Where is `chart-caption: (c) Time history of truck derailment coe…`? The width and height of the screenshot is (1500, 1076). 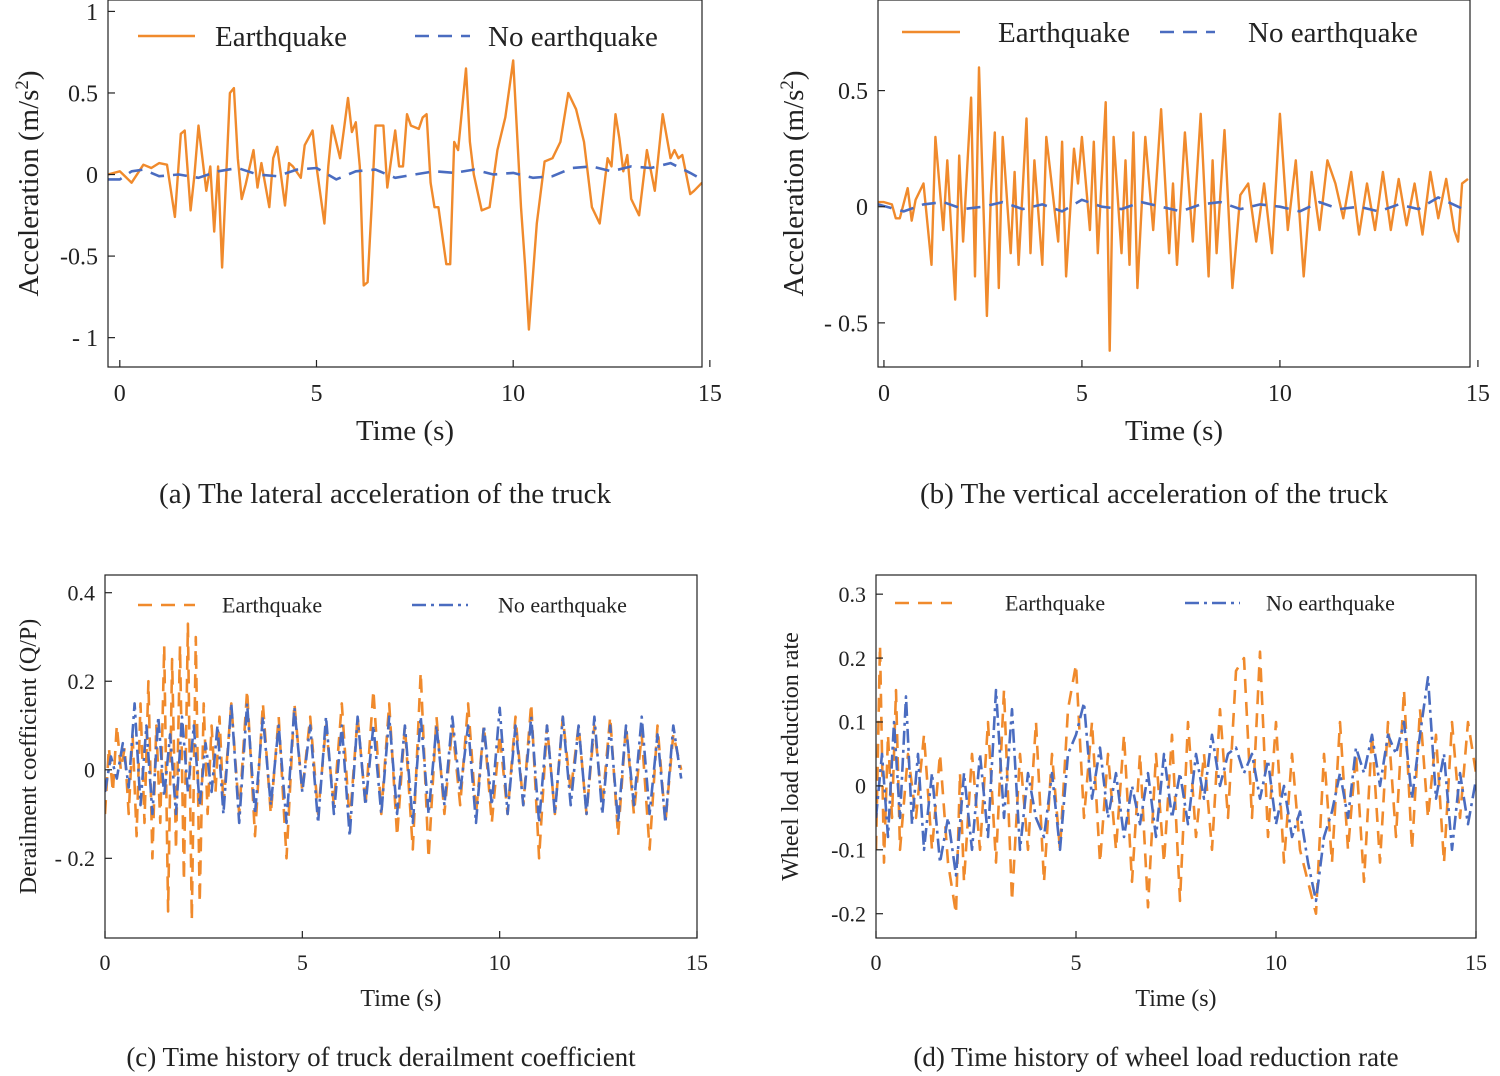 chart-caption: (c) Time history of truck derailment coe… is located at coordinates (381, 1057).